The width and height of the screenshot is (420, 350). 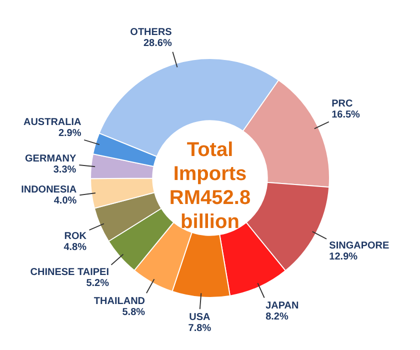 I want to click on slice-label: GERMANY, so click(x=50, y=159).